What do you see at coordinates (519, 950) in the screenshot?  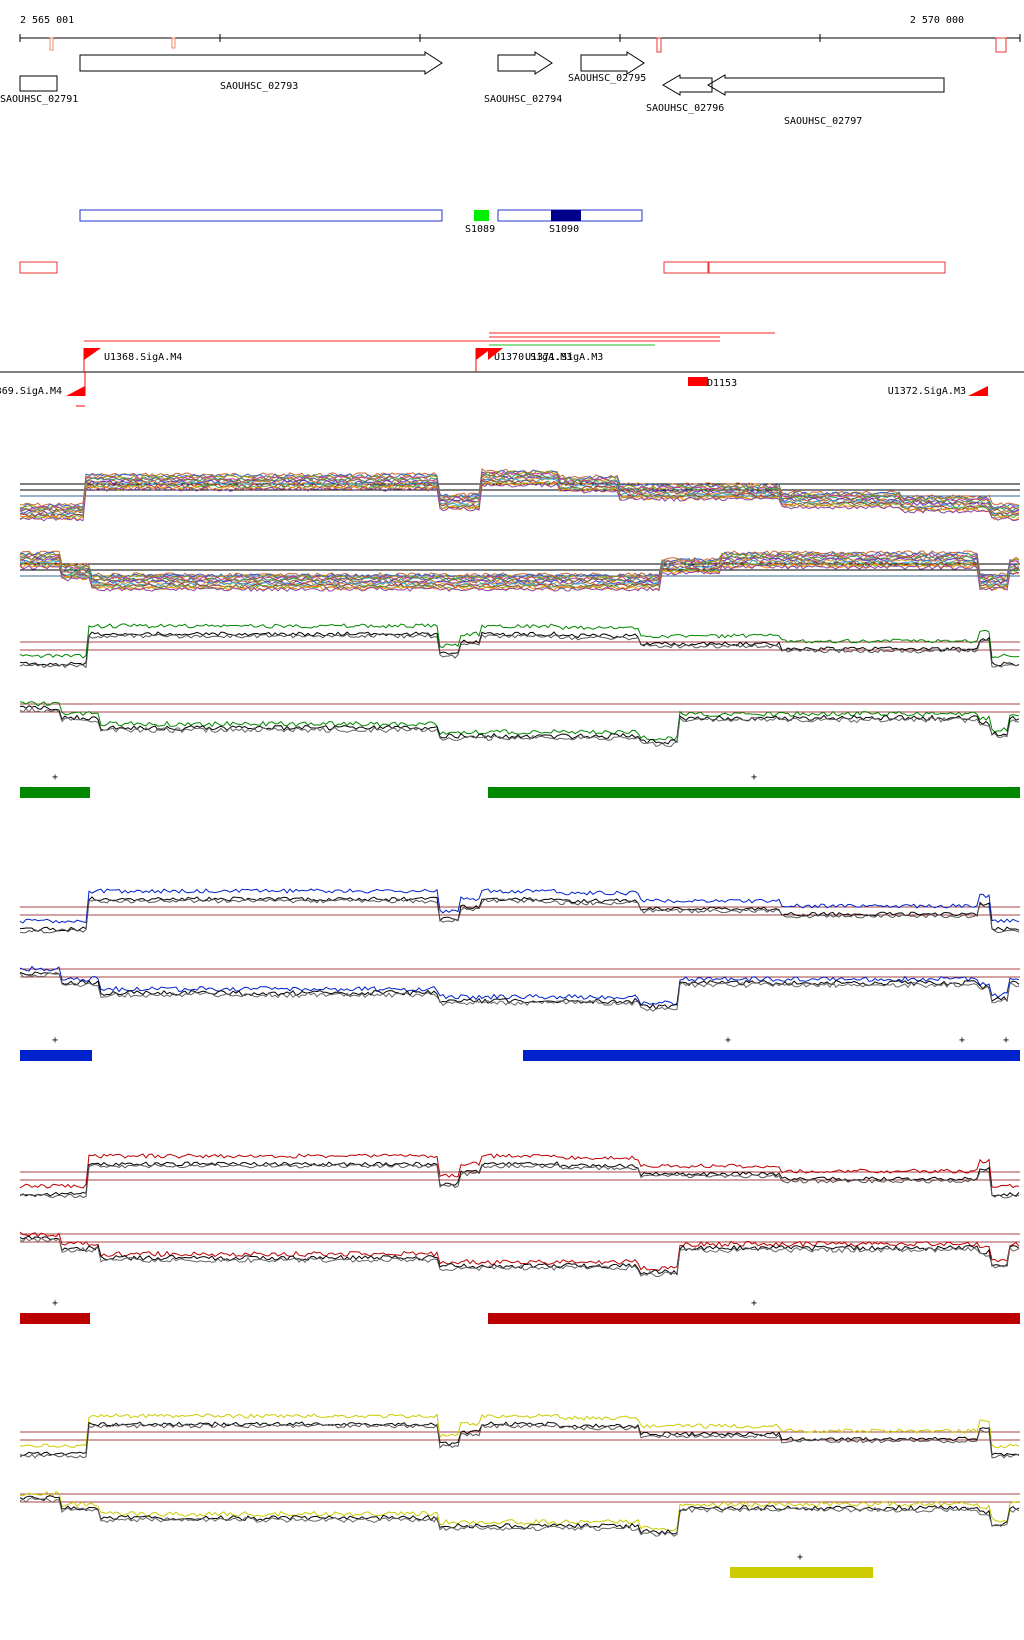 I see `condition-panel-blue` at bounding box center [519, 950].